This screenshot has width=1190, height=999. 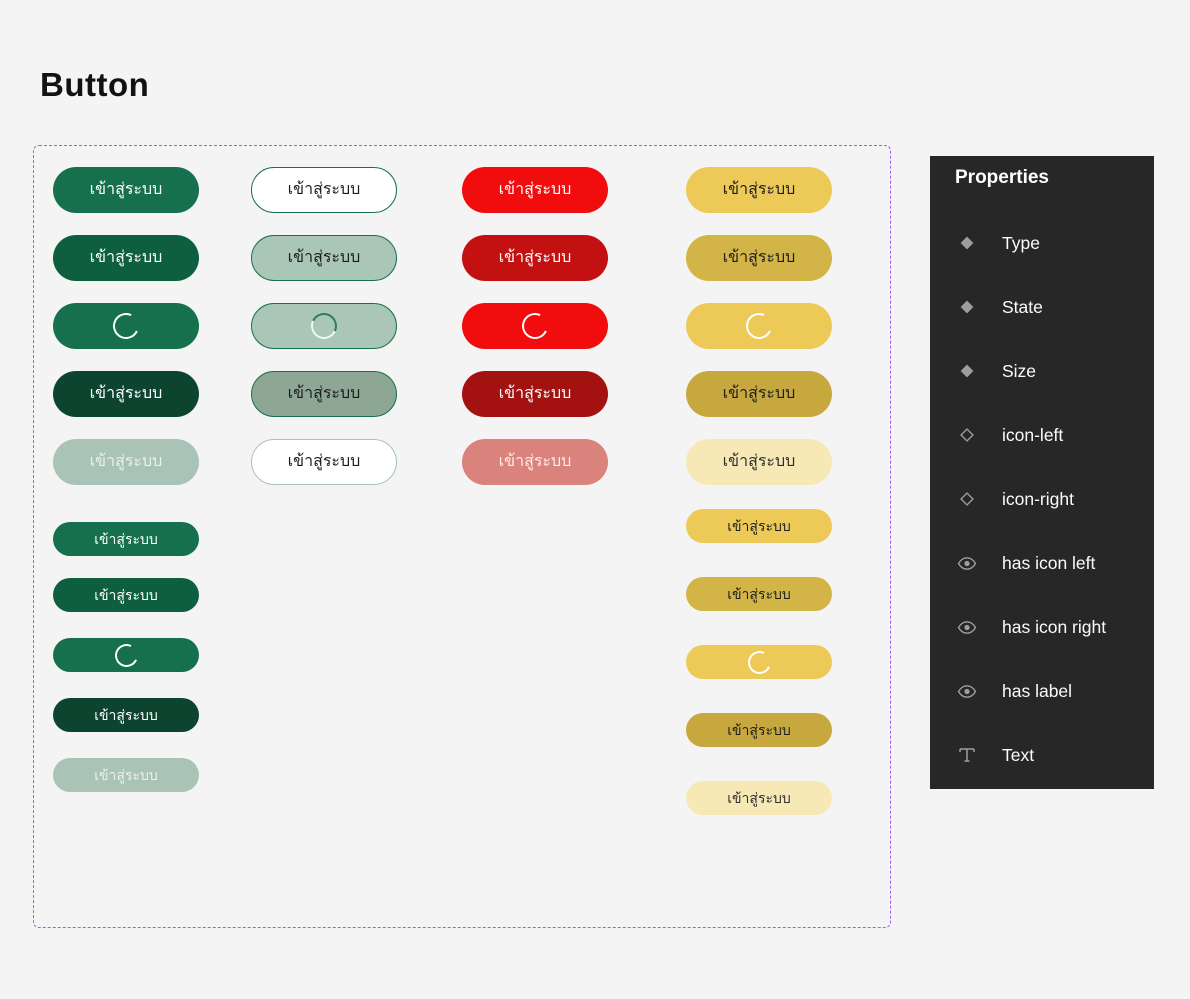 I want to click on property-item-label: Type, so click(x=1021, y=242).